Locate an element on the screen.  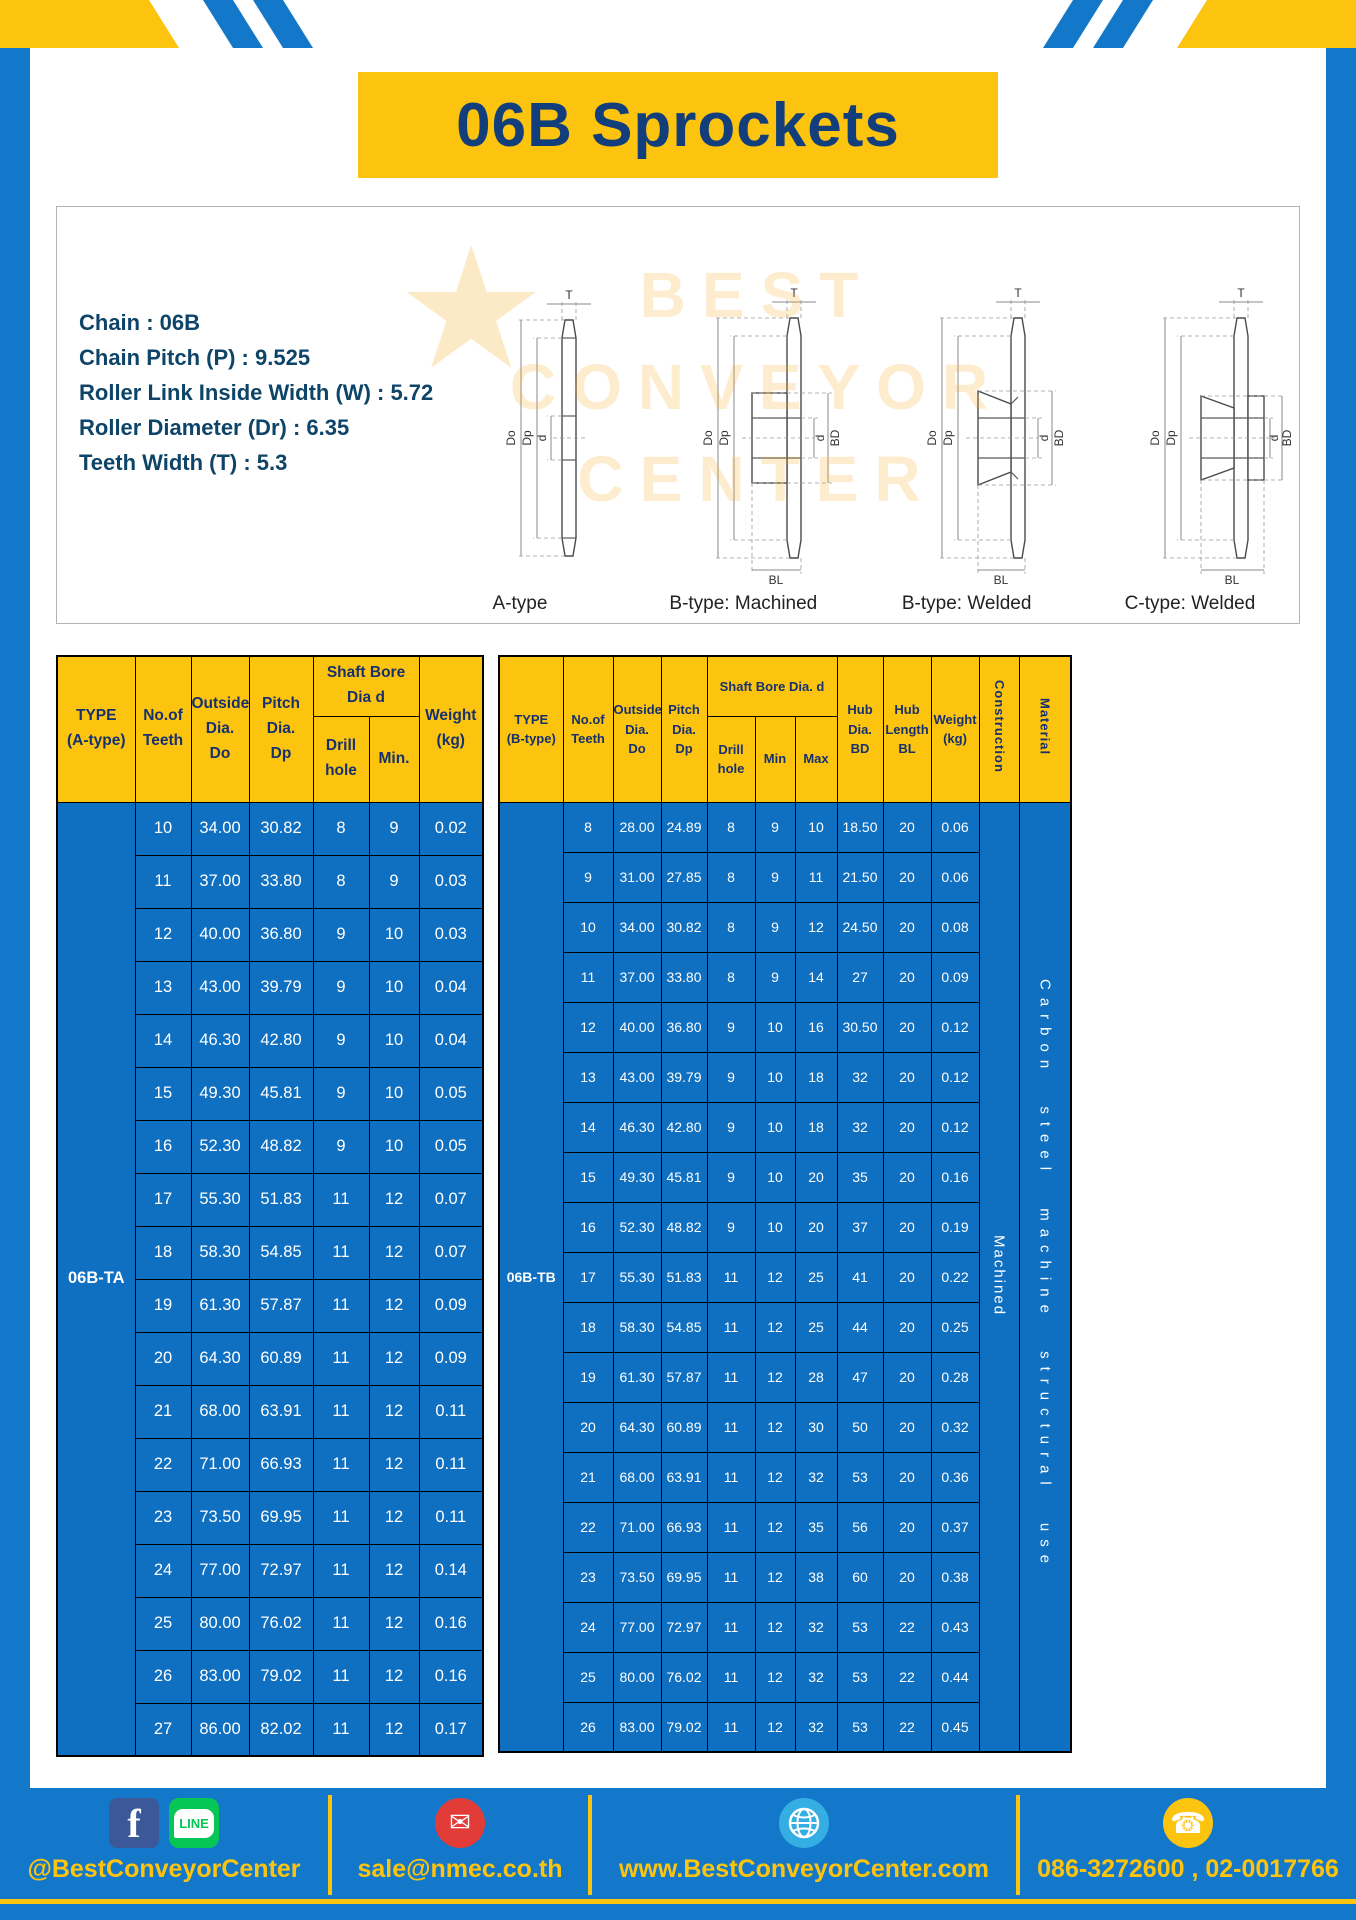
footer-divider is located at coordinates (330, 1845).